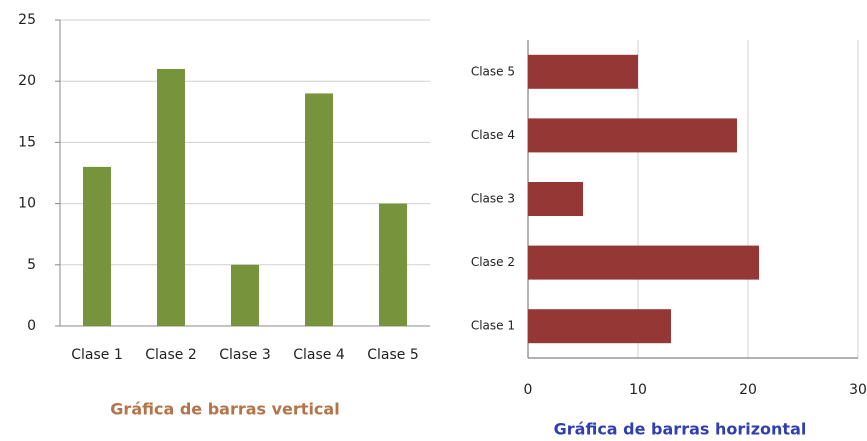  What do you see at coordinates (393, 355) in the screenshot?
I see `x-tick-label: Clase 5` at bounding box center [393, 355].